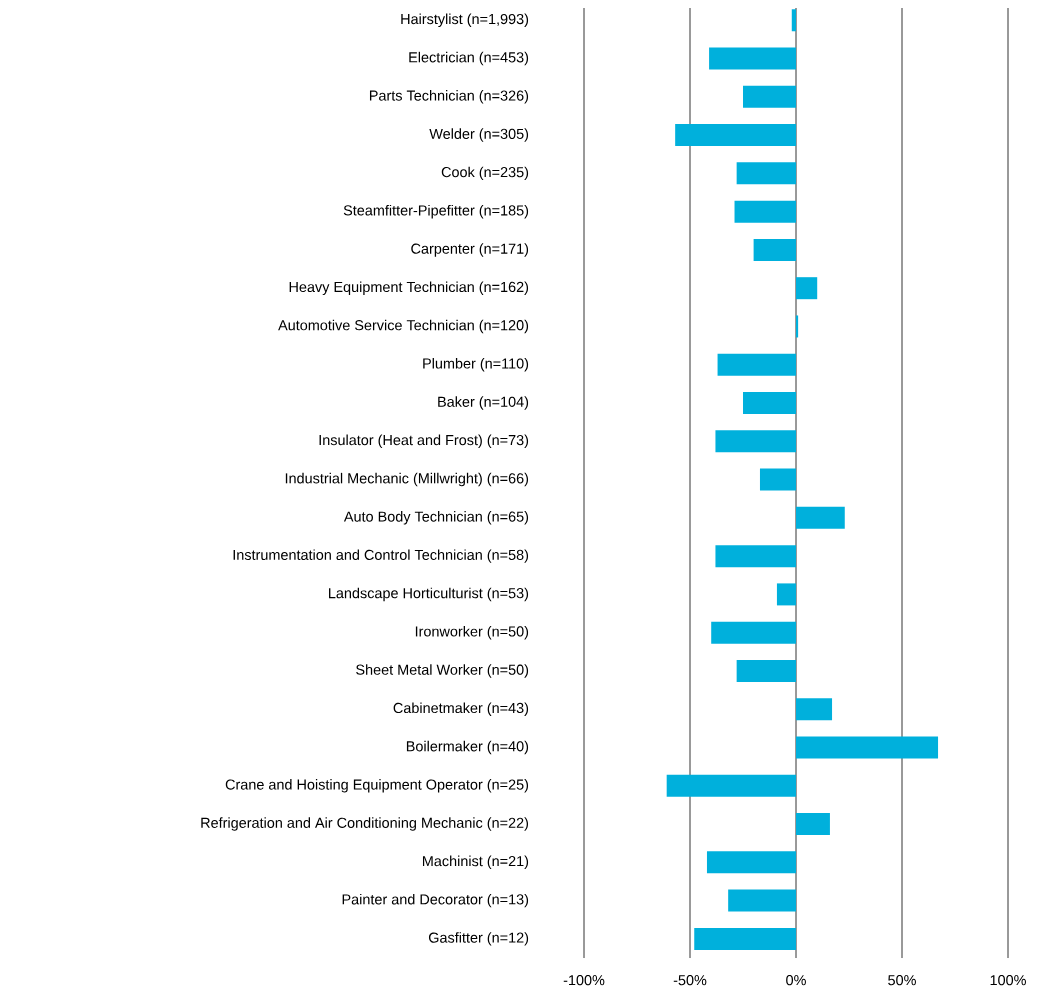 Image resolution: width=1039 pixels, height=1006 pixels. Describe the element at coordinates (479, 135) in the screenshot. I see `y-tick-label: Welder (n=305)` at that location.